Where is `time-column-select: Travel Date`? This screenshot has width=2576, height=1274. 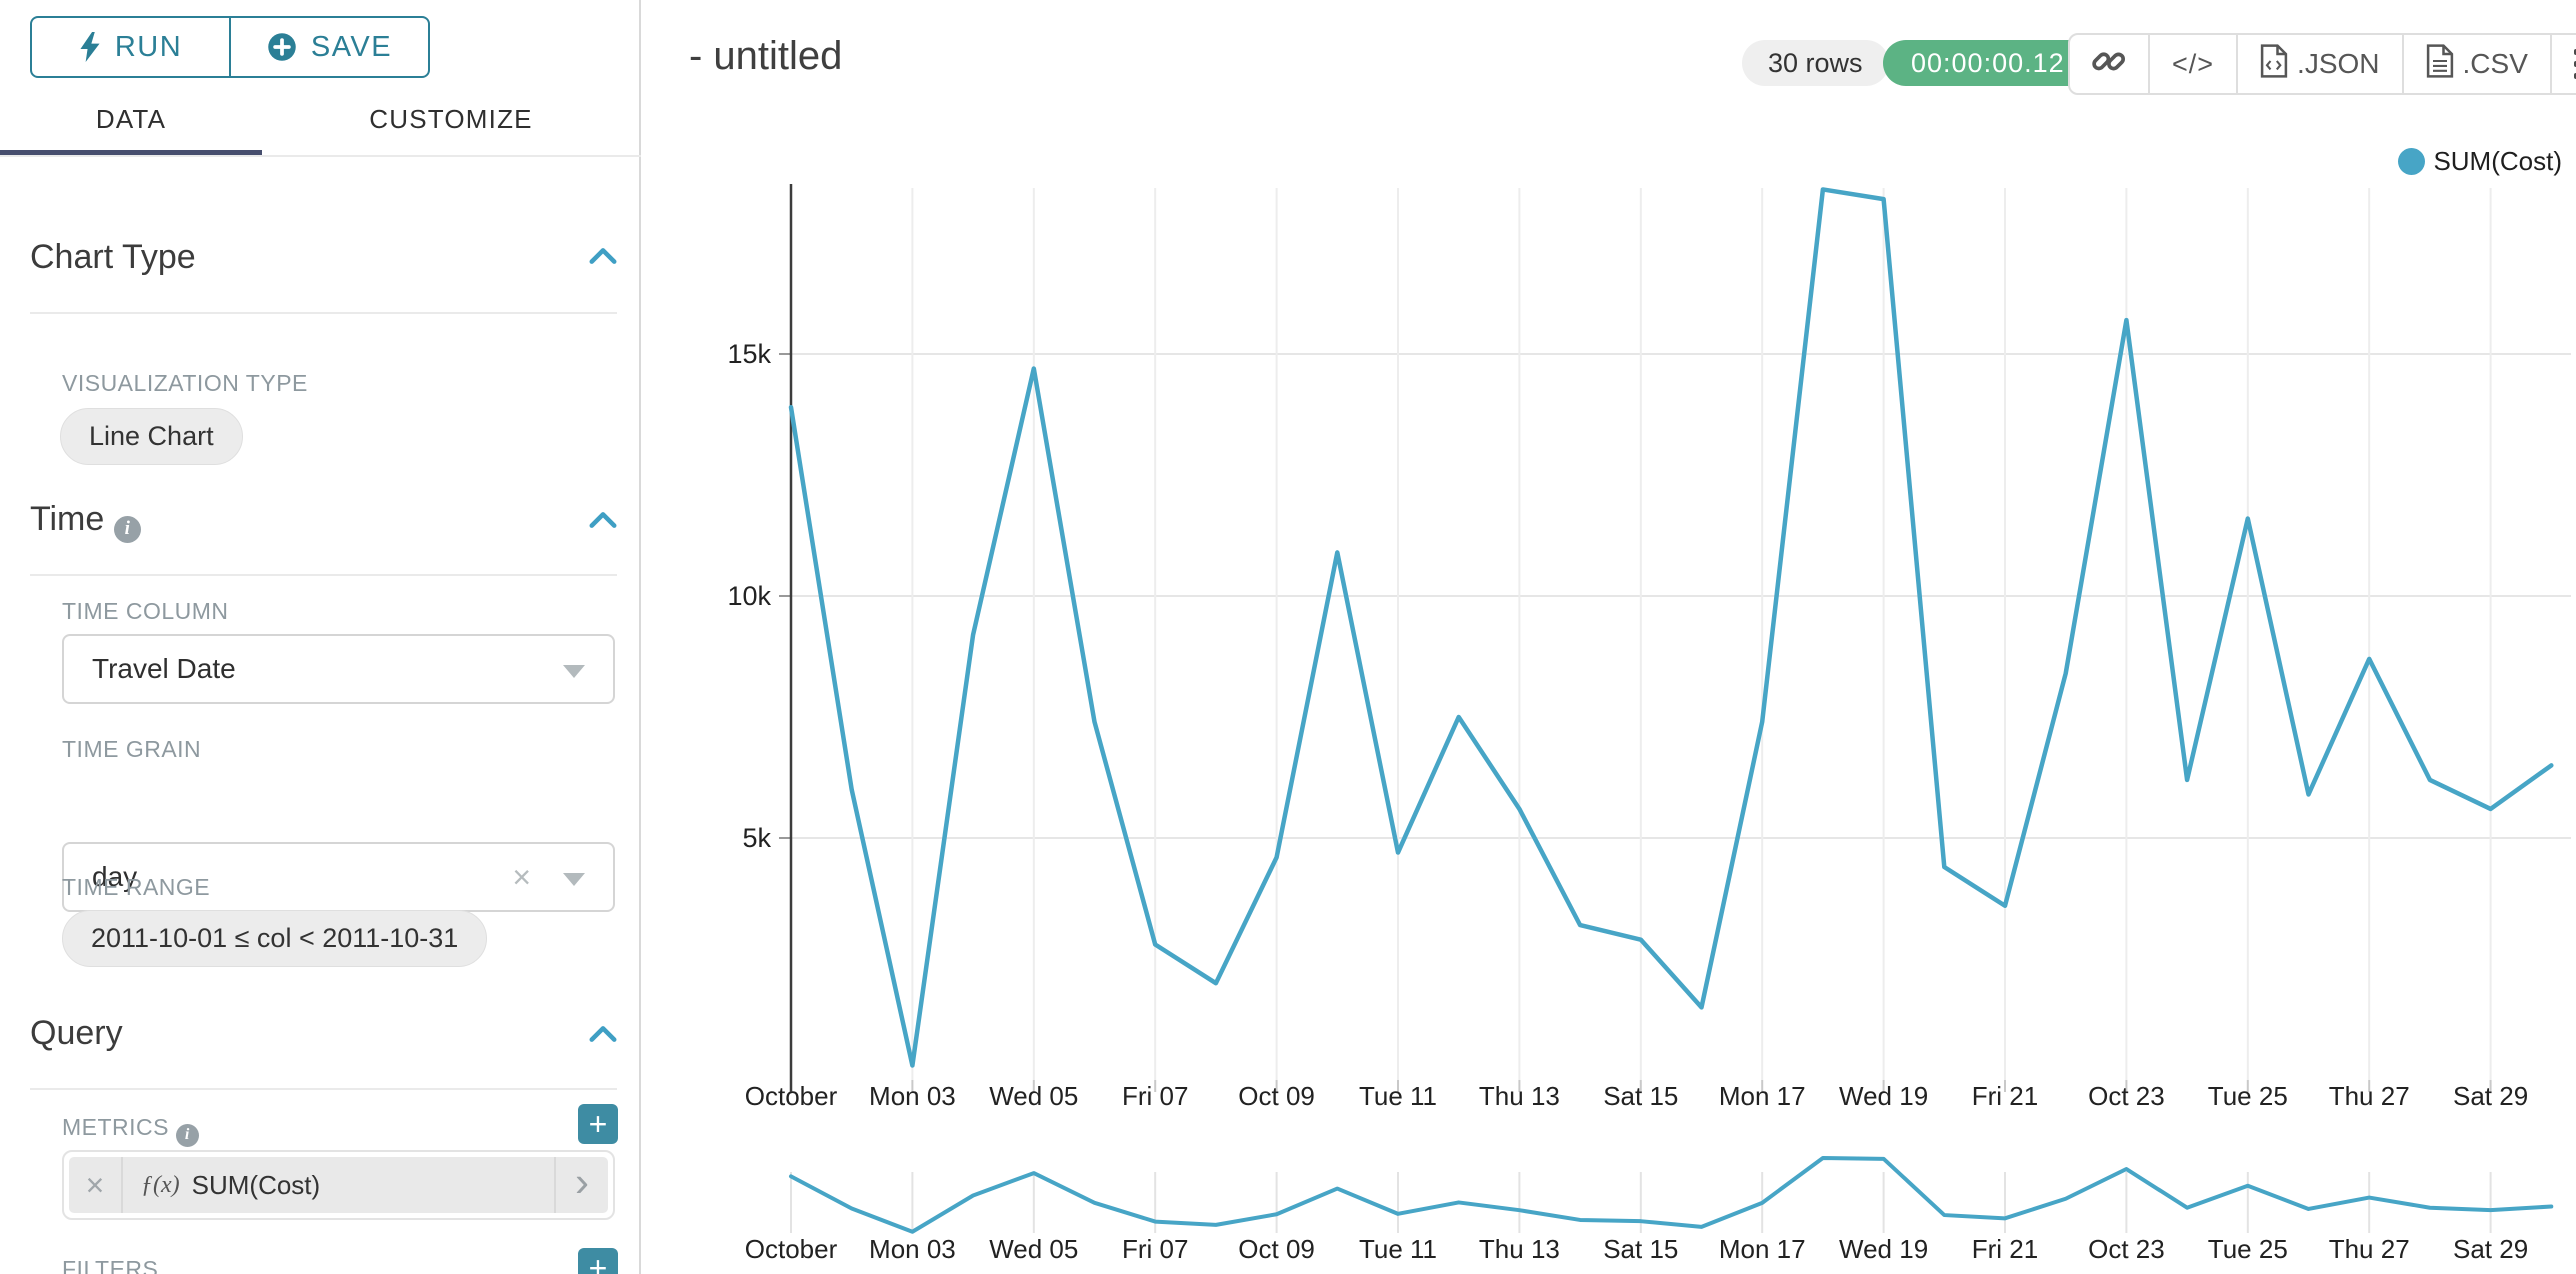
time-column-select: Travel Date is located at coordinates (338, 669).